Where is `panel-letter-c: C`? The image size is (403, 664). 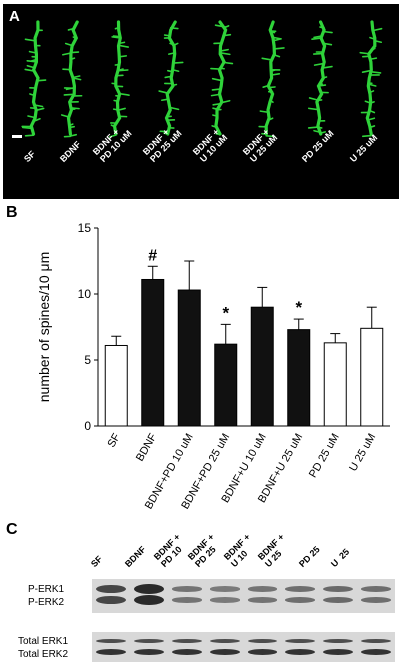 panel-letter-c: C is located at coordinates (12, 529).